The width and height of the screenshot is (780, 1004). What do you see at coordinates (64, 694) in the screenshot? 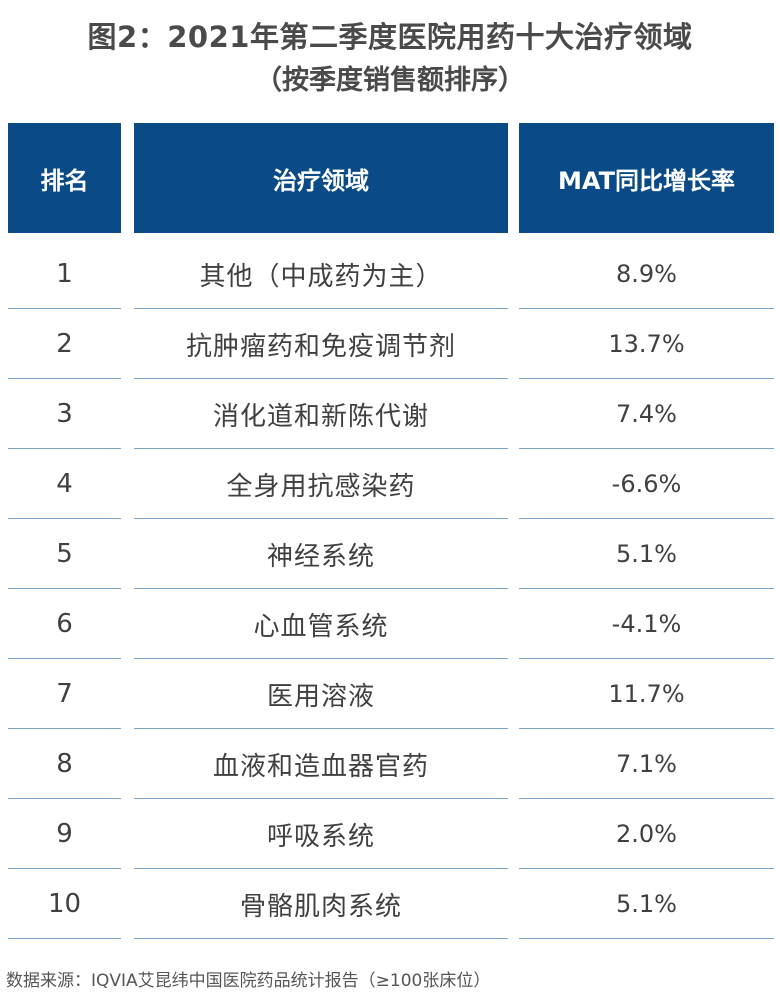
I see `rank-cell: 7` at bounding box center [64, 694].